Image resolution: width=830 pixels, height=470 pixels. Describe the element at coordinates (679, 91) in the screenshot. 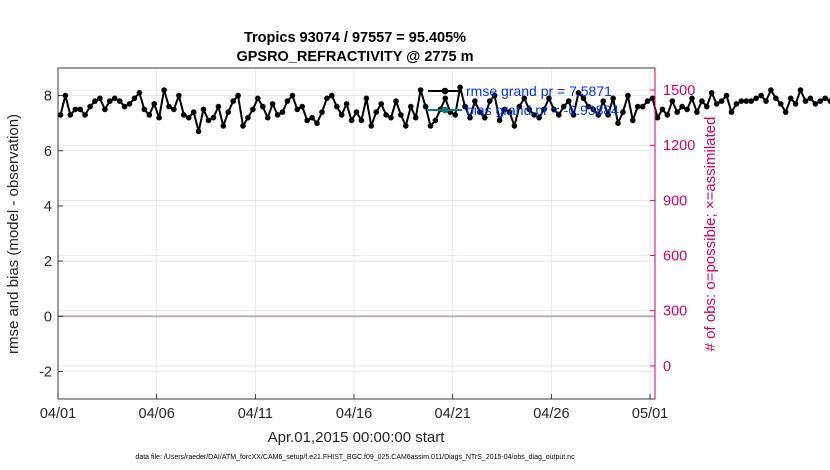

I see `y-right-tick-label: 1500` at that location.